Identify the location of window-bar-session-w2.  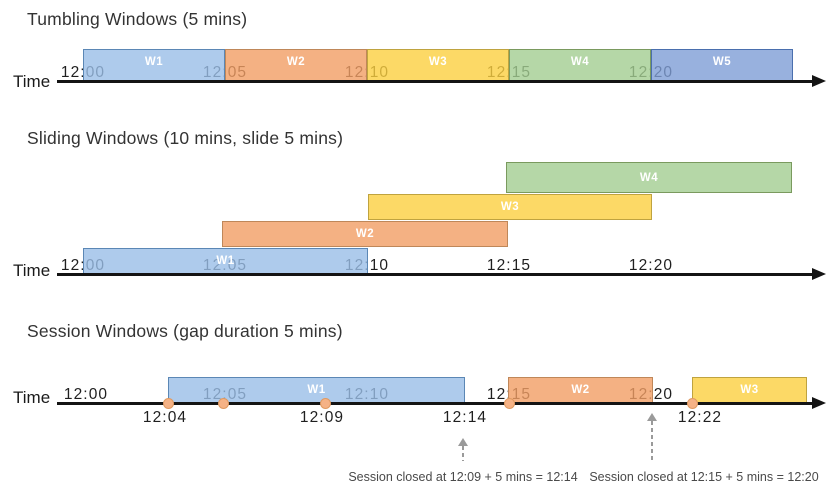
(580, 390).